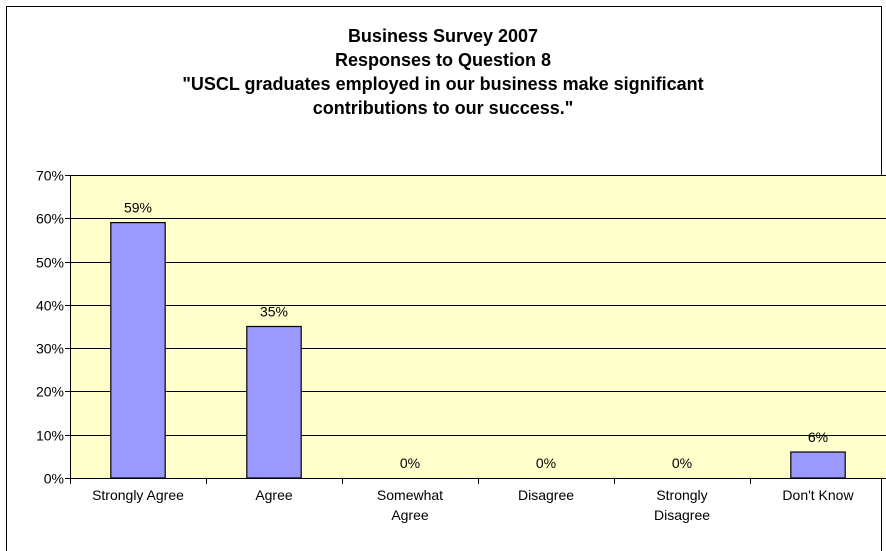 This screenshot has height=551, width=886. I want to click on chart-title-line-1: Business Survey 2007, so click(443, 36).